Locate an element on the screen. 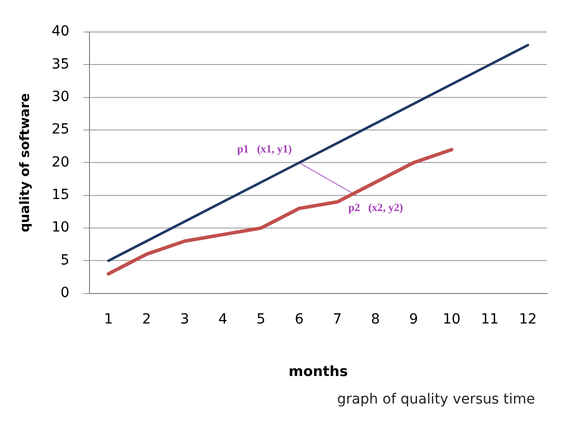  x-tick-label: 12 is located at coordinates (528, 319).